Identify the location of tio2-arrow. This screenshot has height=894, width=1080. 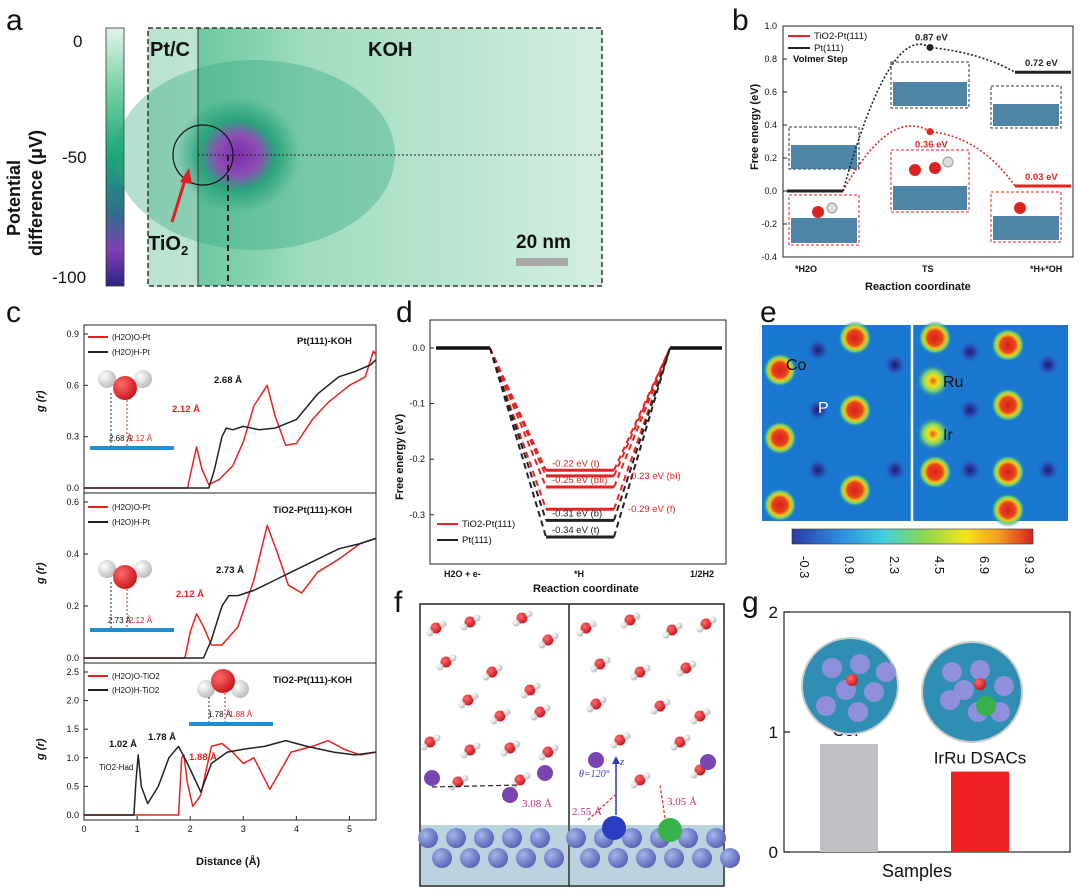
(178, 201).